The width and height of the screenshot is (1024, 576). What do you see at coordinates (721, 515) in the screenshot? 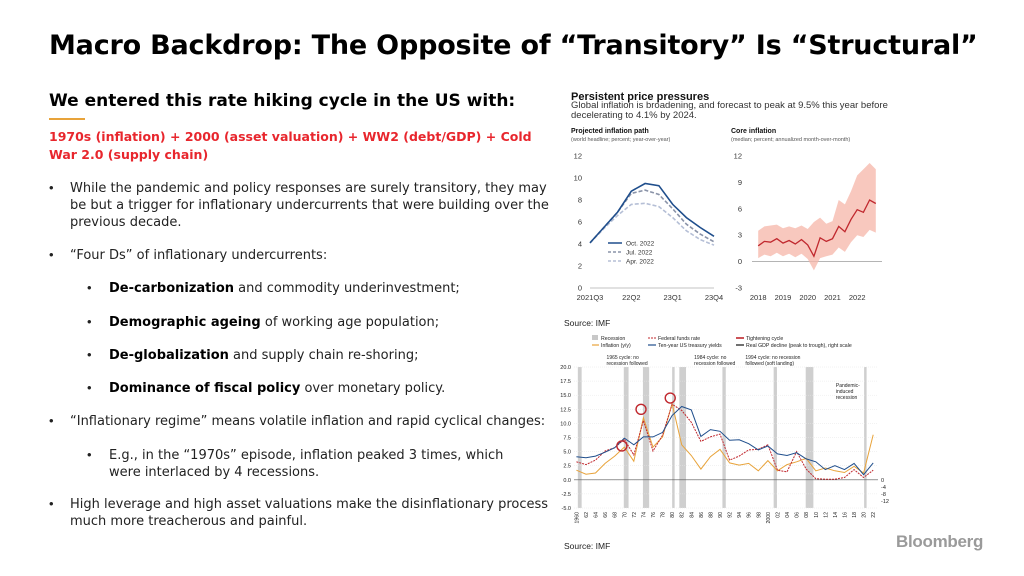
I see `x-tick-label: 90` at bounding box center [721, 515].